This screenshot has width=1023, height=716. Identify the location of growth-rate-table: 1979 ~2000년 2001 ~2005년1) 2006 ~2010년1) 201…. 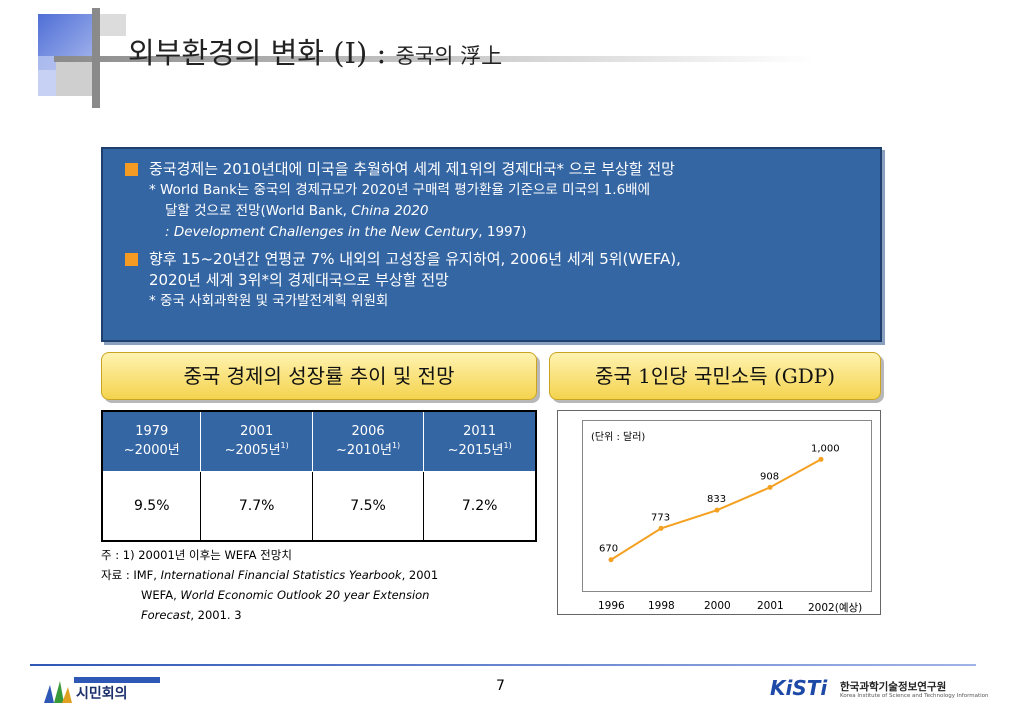
(319, 476).